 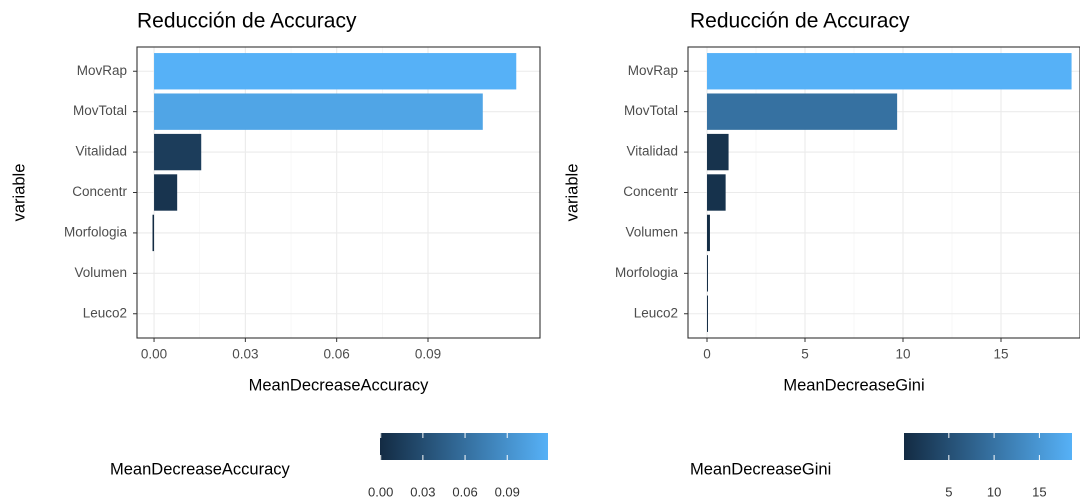 I want to click on x-tick-label: 10, so click(x=902, y=354).